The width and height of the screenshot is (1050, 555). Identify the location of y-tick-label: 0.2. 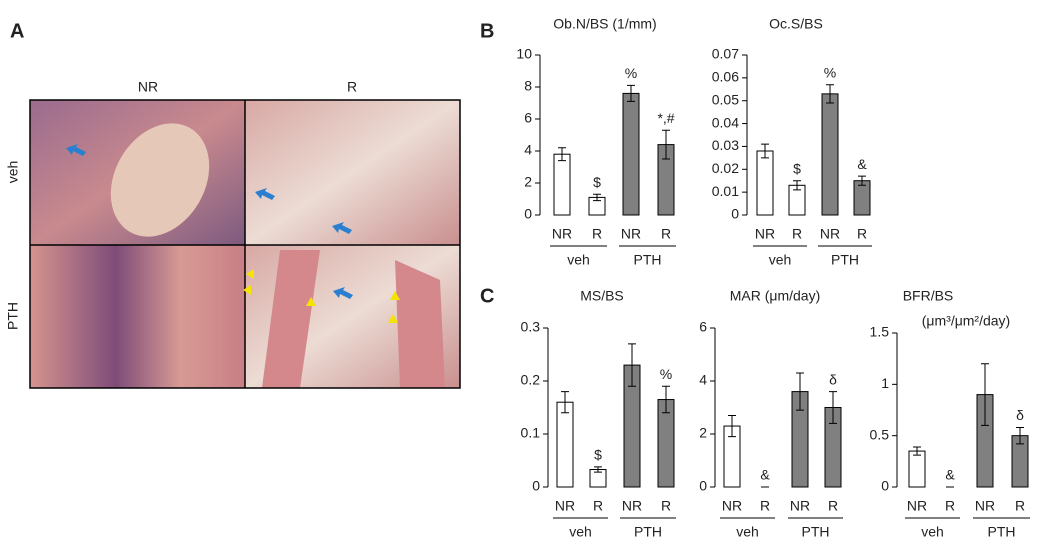
(531, 380).